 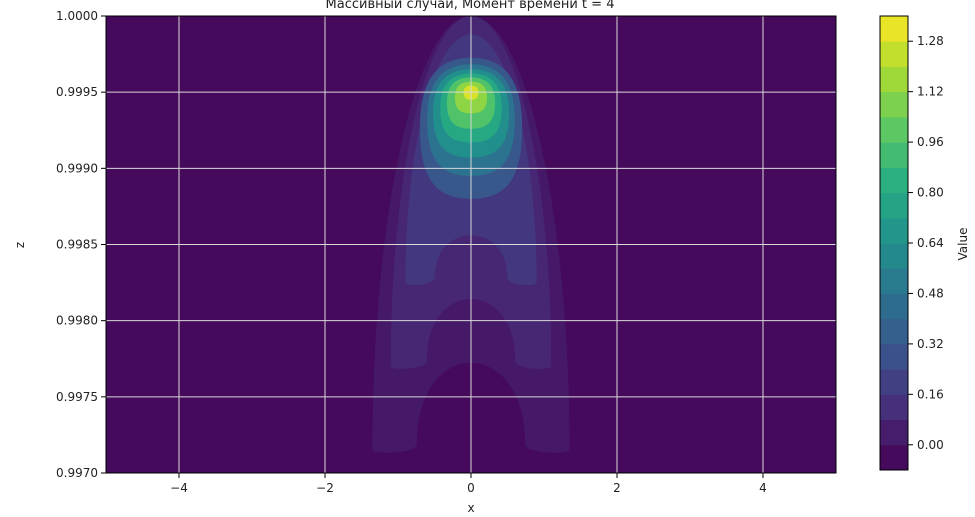 I want to click on x-axis: −4 −2 0 2 4, so click(x=468, y=484).